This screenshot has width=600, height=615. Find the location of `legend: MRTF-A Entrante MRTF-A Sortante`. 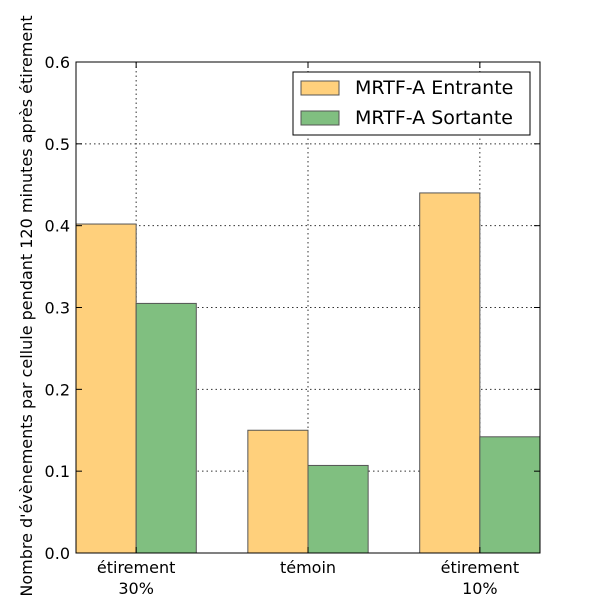

legend: MRTF-A Entrante MRTF-A Sortante is located at coordinates (411, 103).